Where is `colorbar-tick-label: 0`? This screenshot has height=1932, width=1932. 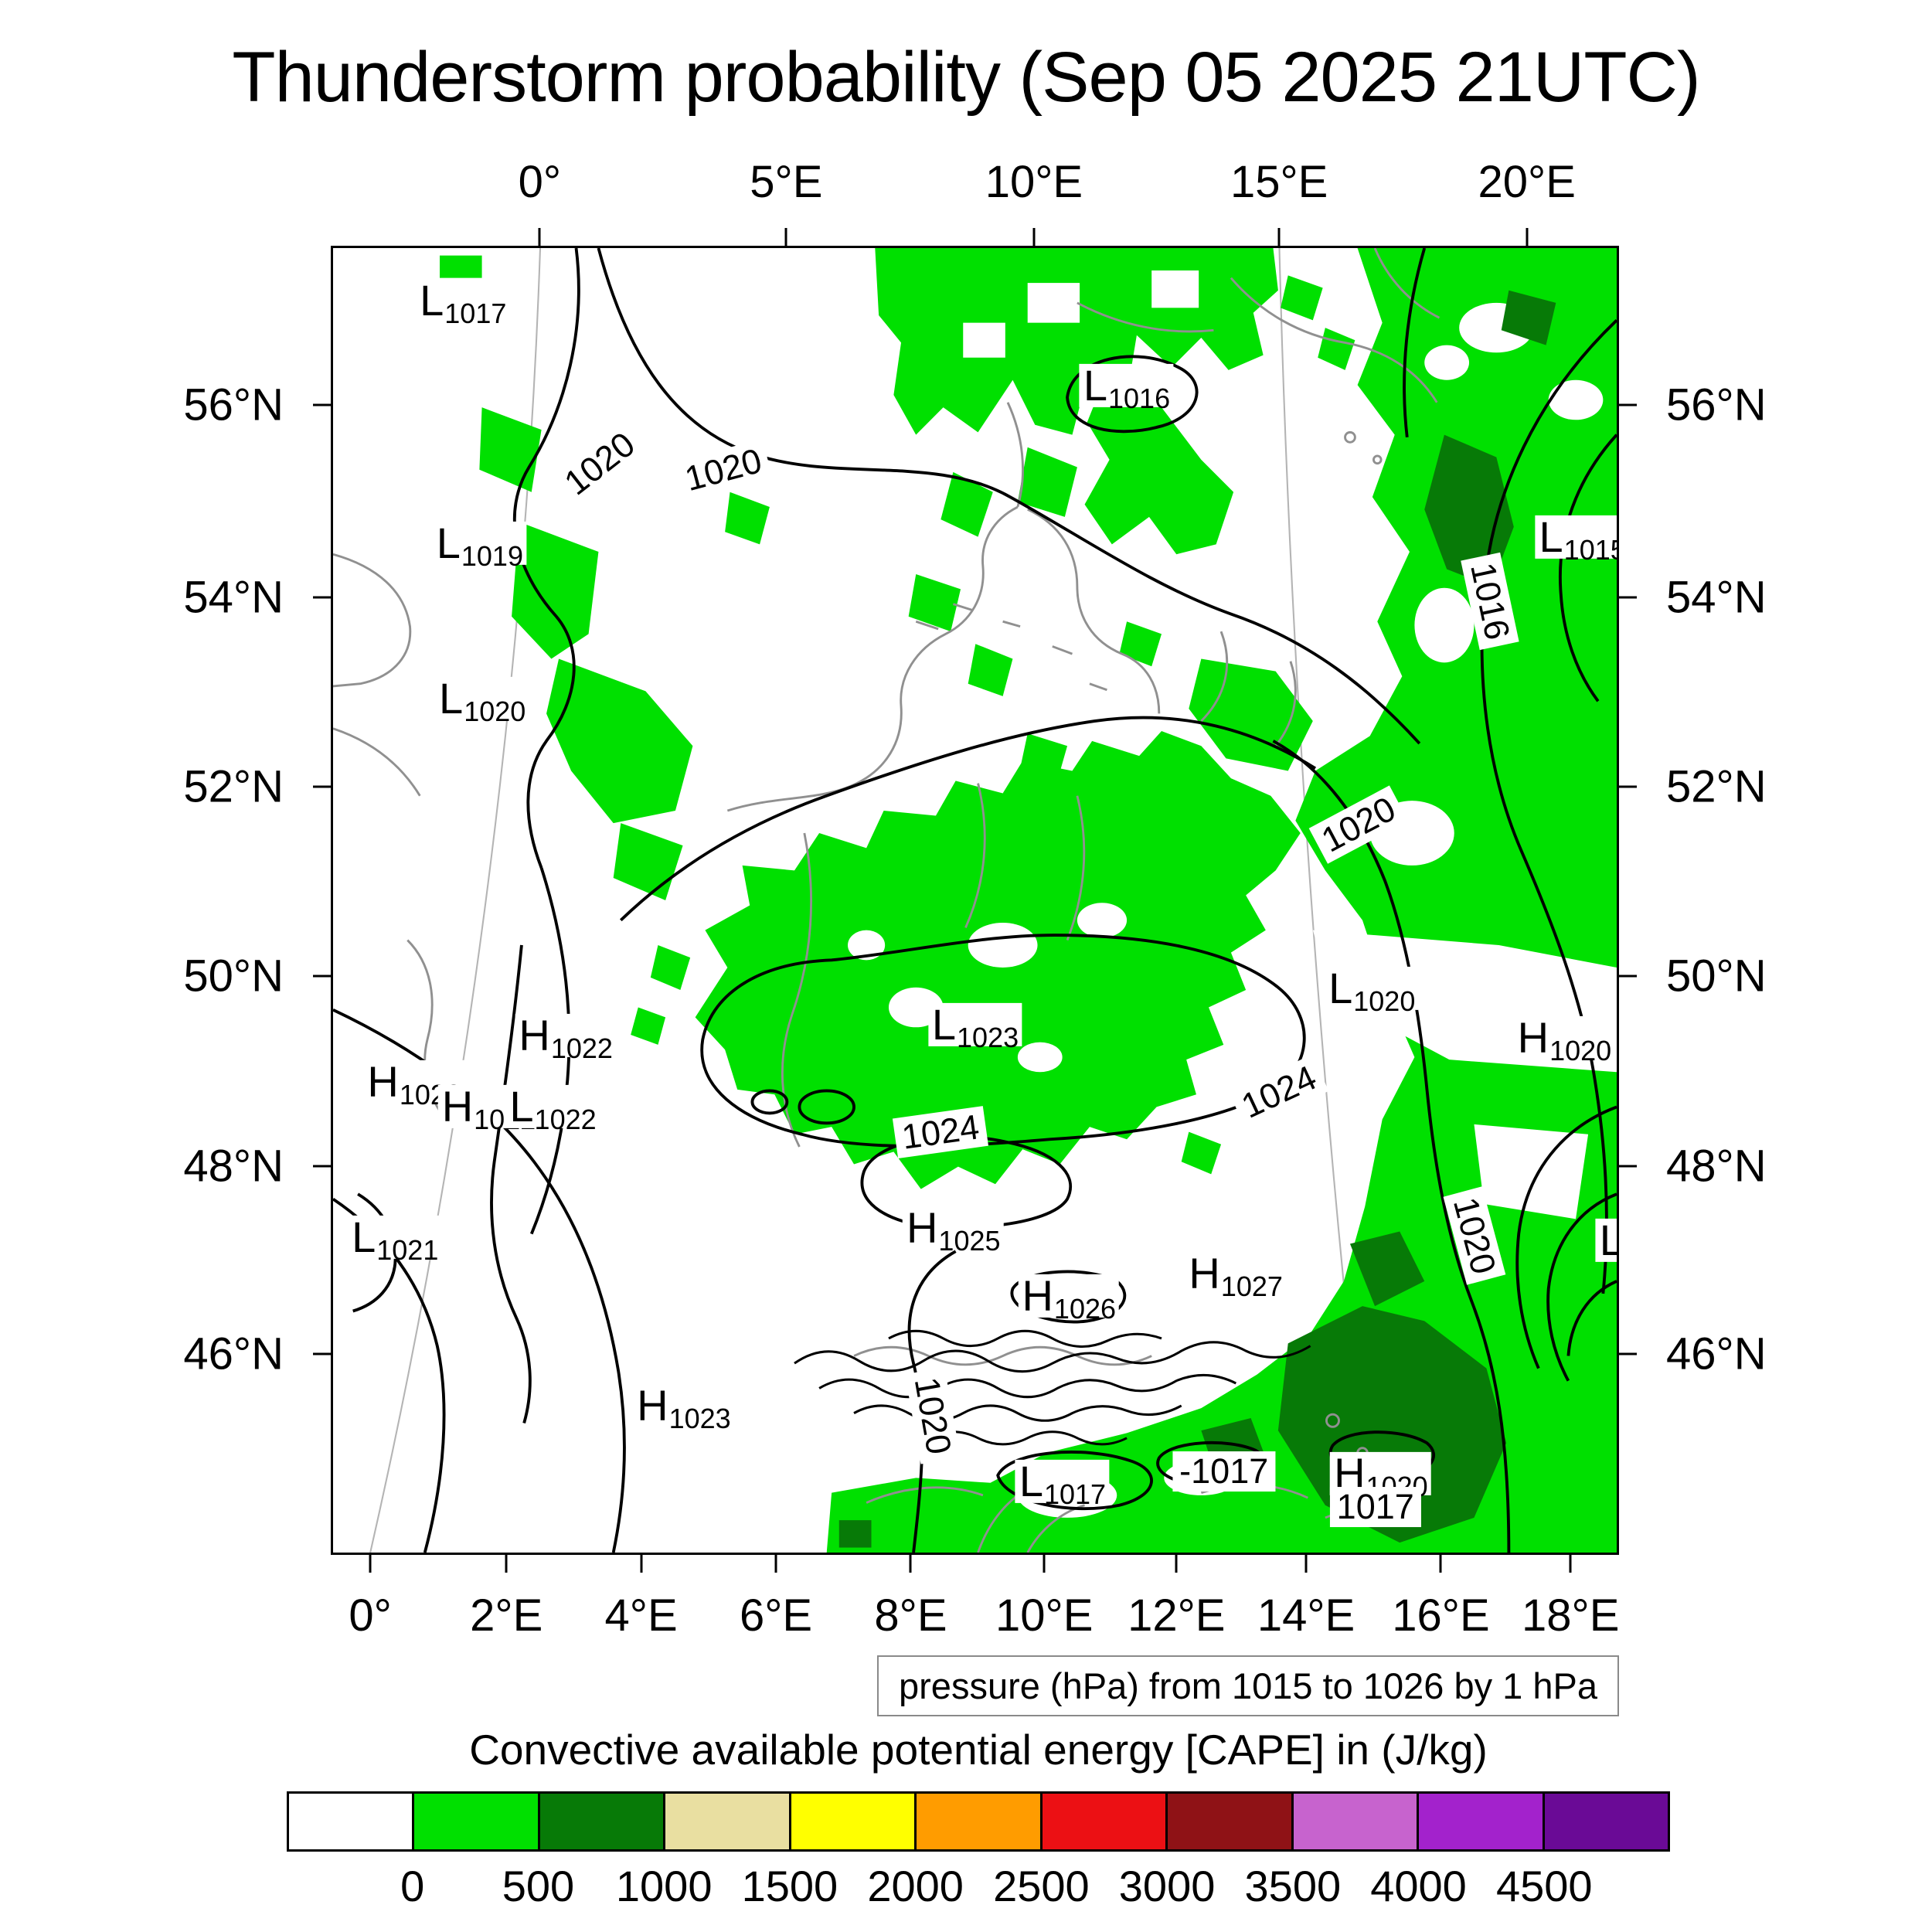
colorbar-tick-label: 0 is located at coordinates (413, 1886).